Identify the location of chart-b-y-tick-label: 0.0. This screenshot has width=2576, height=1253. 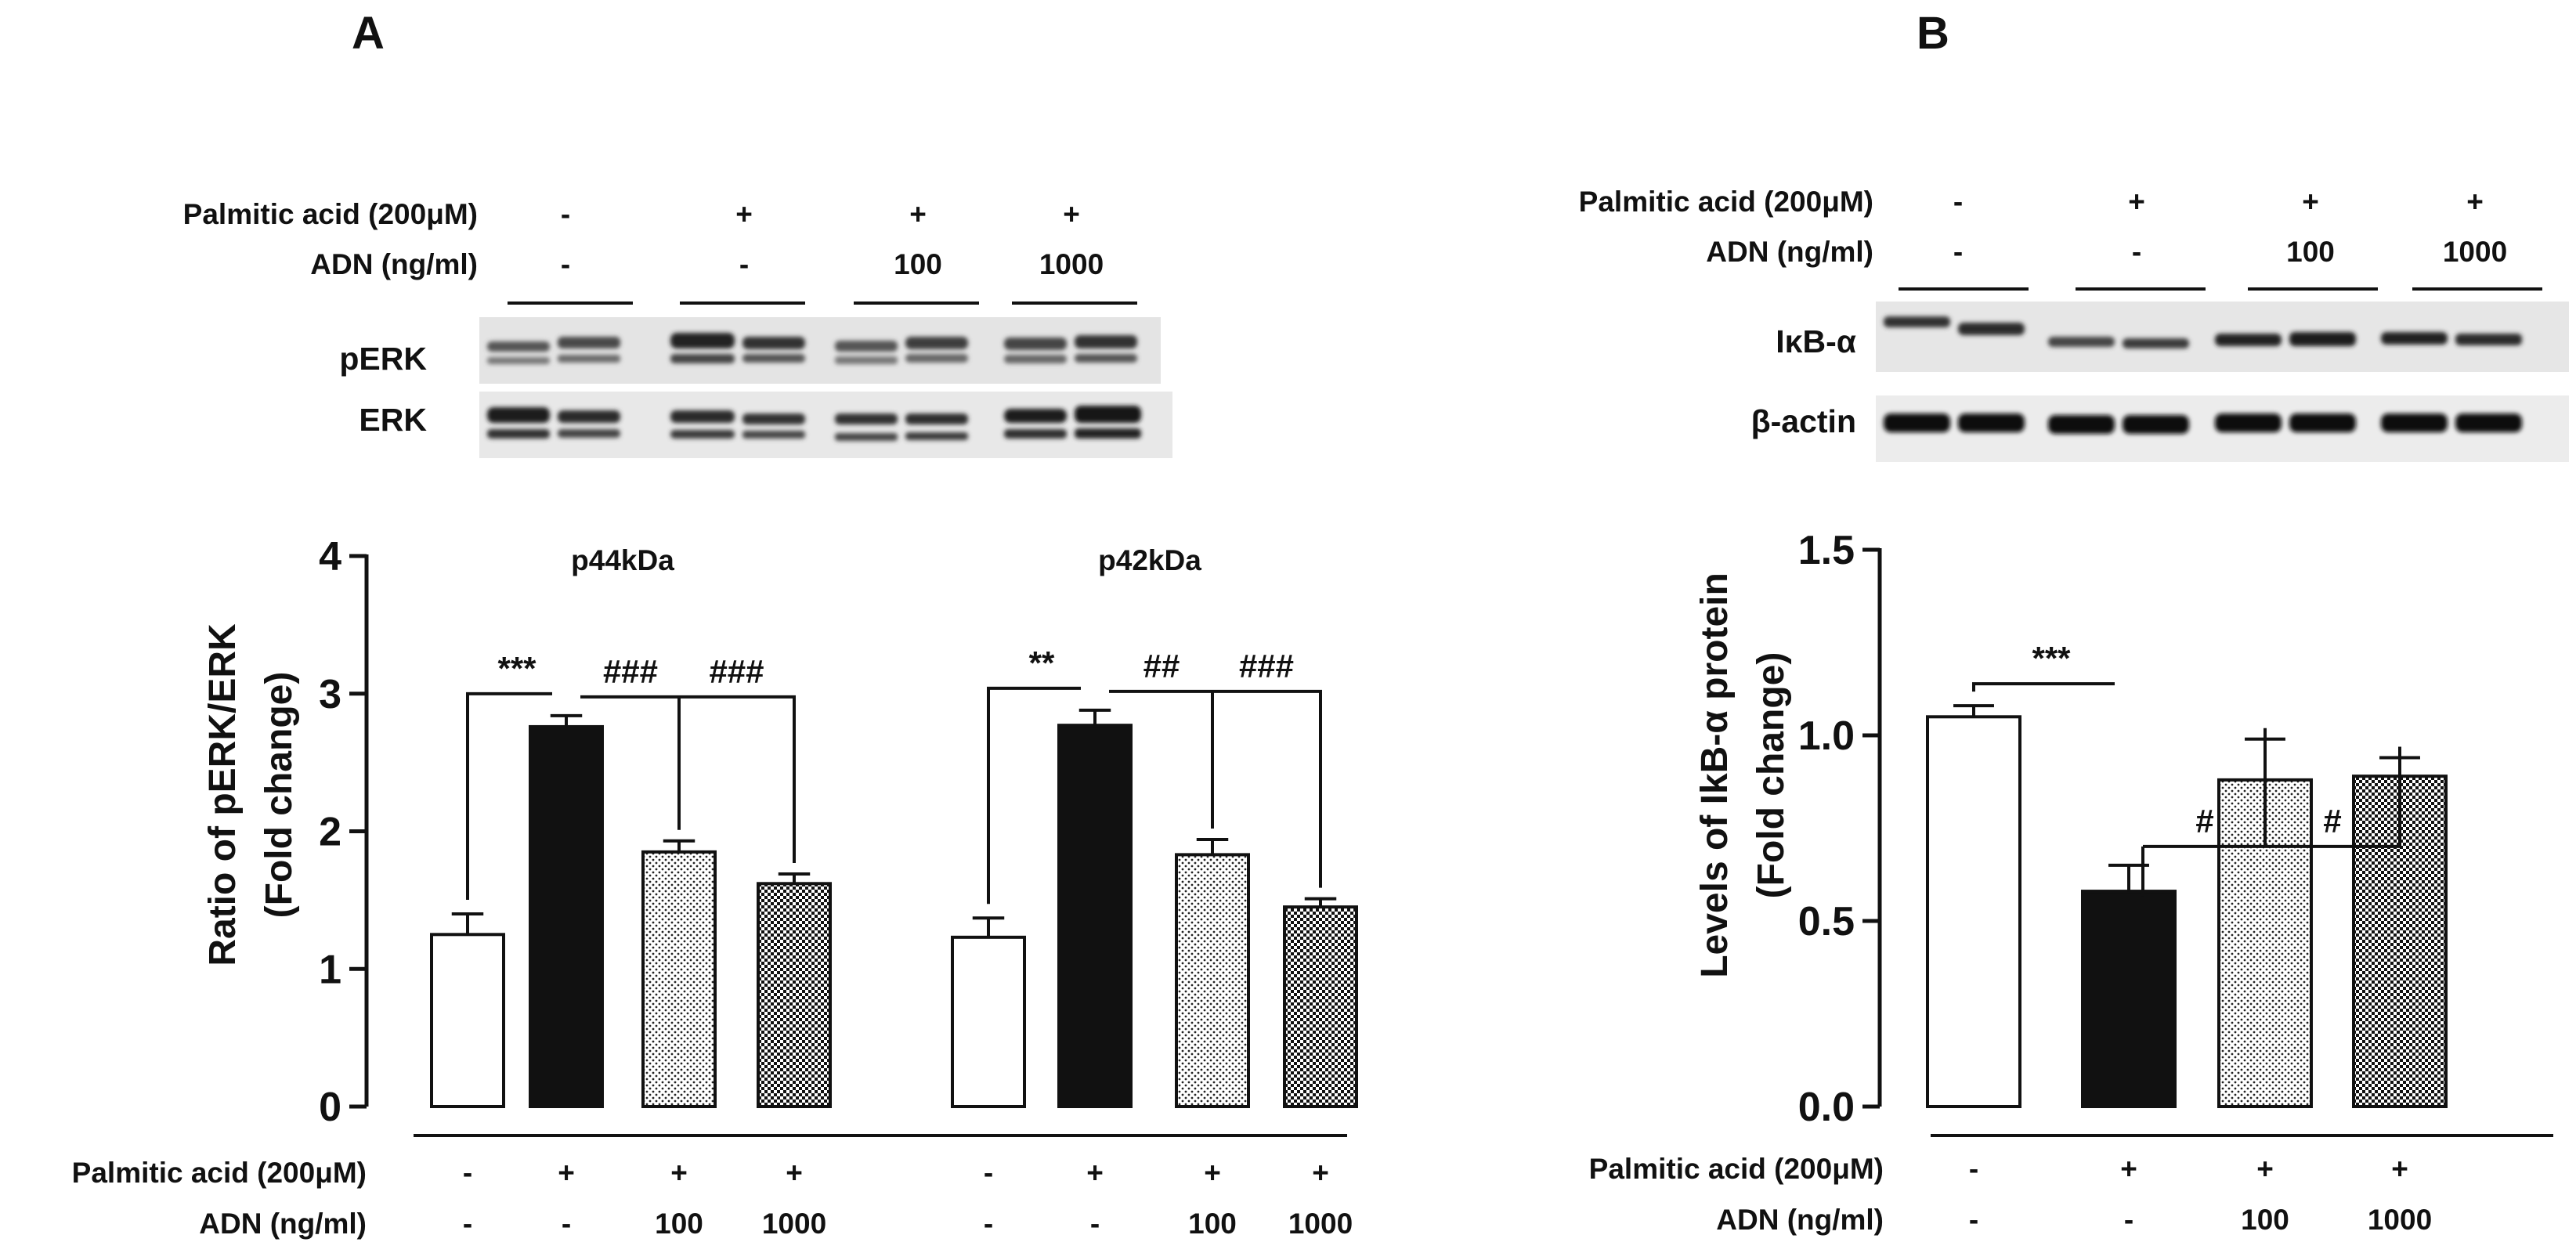
(1826, 1107).